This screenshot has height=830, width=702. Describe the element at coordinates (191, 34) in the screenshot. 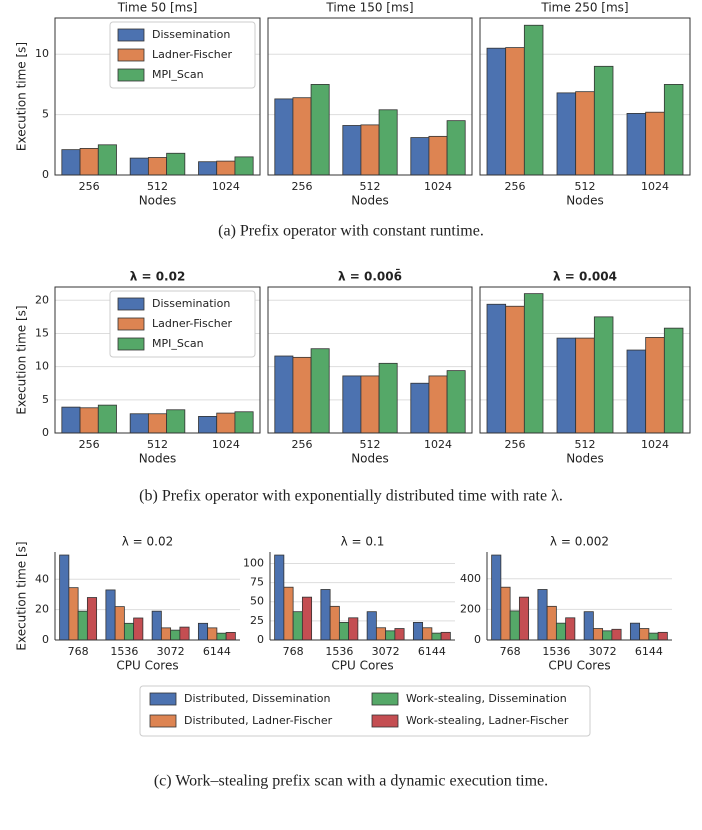

I see `legend-label: Dissemination` at that location.